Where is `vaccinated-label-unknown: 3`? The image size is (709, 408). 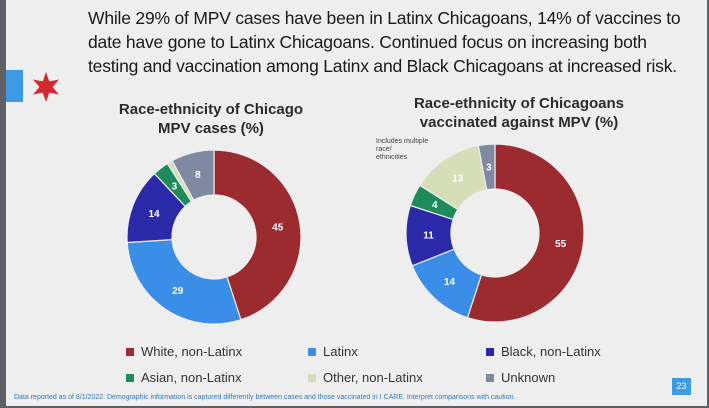
vaccinated-label-unknown: 3 is located at coordinates (489, 167).